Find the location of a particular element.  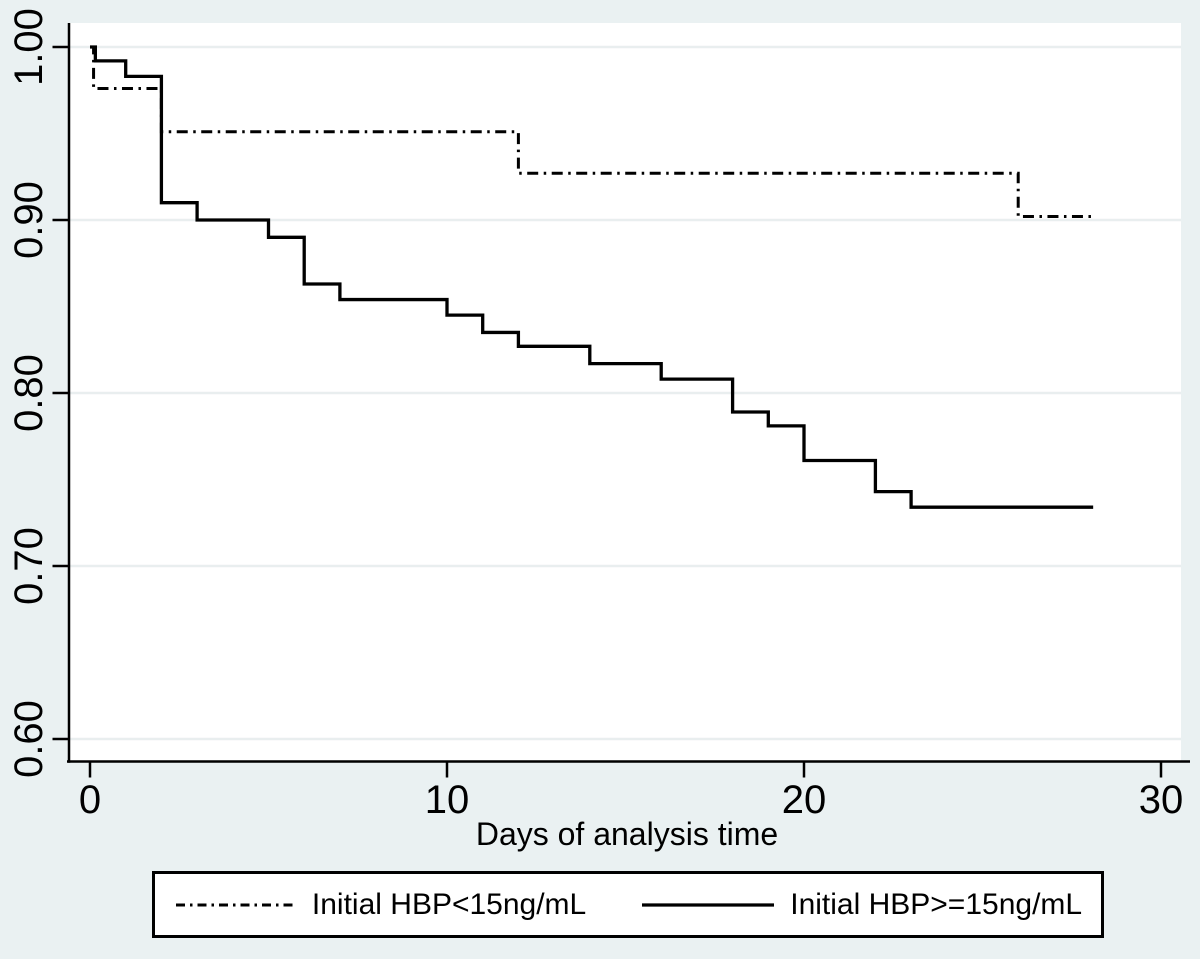

x-tick-label: 30 is located at coordinates (1161, 800).